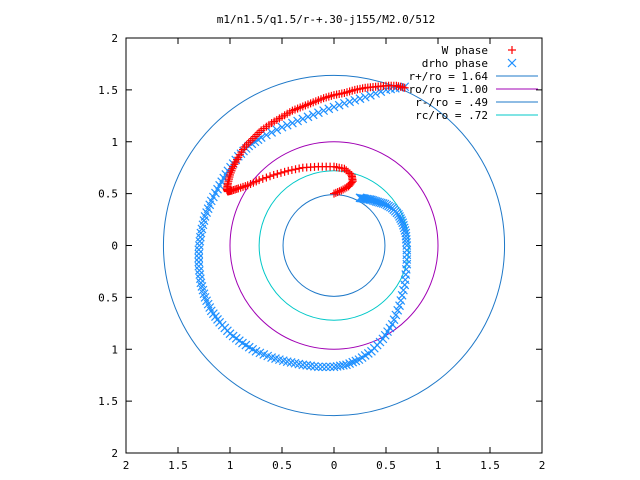 This screenshot has width=640, height=480. I want to click on legend-label: rc/ro = .72, so click(451, 115).